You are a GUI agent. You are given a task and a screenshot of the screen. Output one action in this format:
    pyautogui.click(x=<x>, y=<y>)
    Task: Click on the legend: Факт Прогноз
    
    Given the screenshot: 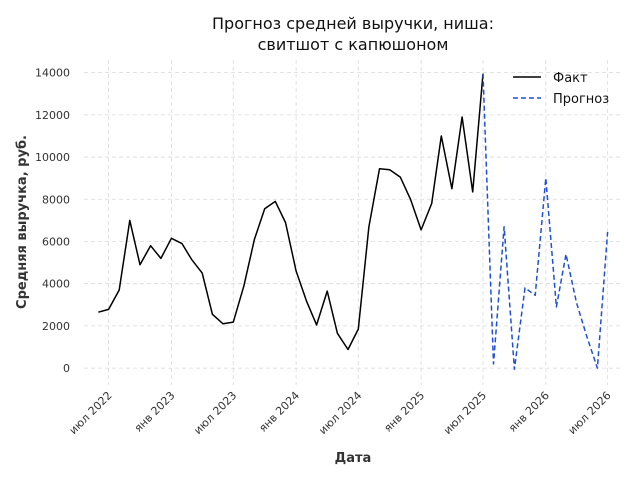 What is the action you would take?
    pyautogui.click(x=561, y=89)
    